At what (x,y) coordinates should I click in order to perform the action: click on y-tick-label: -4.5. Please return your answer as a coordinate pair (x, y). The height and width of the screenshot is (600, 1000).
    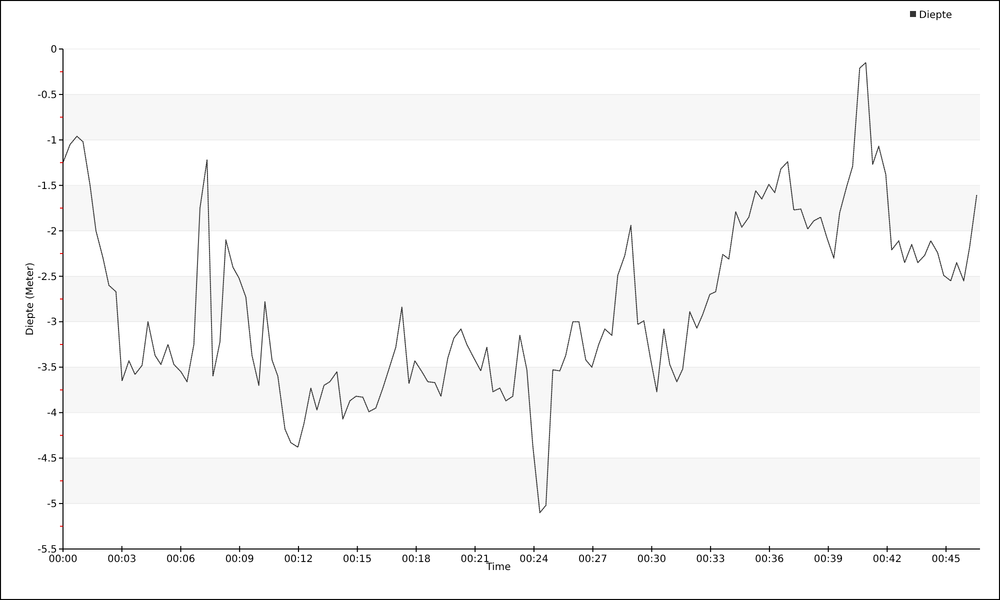
    Looking at the image, I should click on (47, 459).